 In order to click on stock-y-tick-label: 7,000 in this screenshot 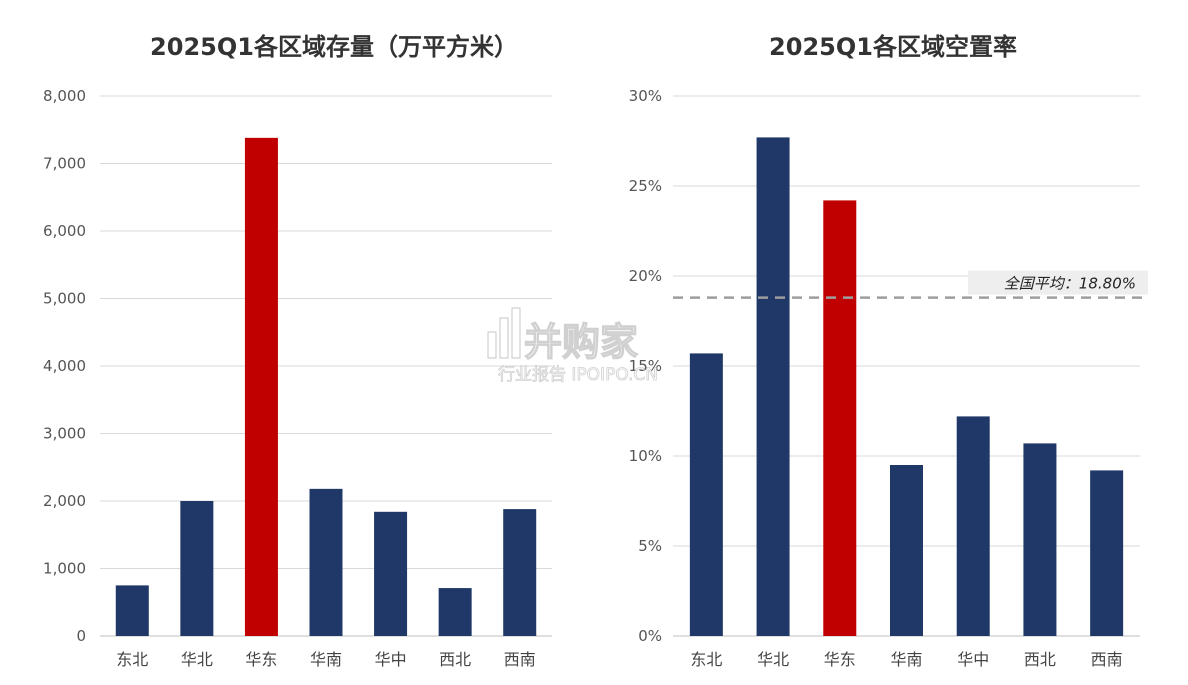, I will do `click(64, 164)`.